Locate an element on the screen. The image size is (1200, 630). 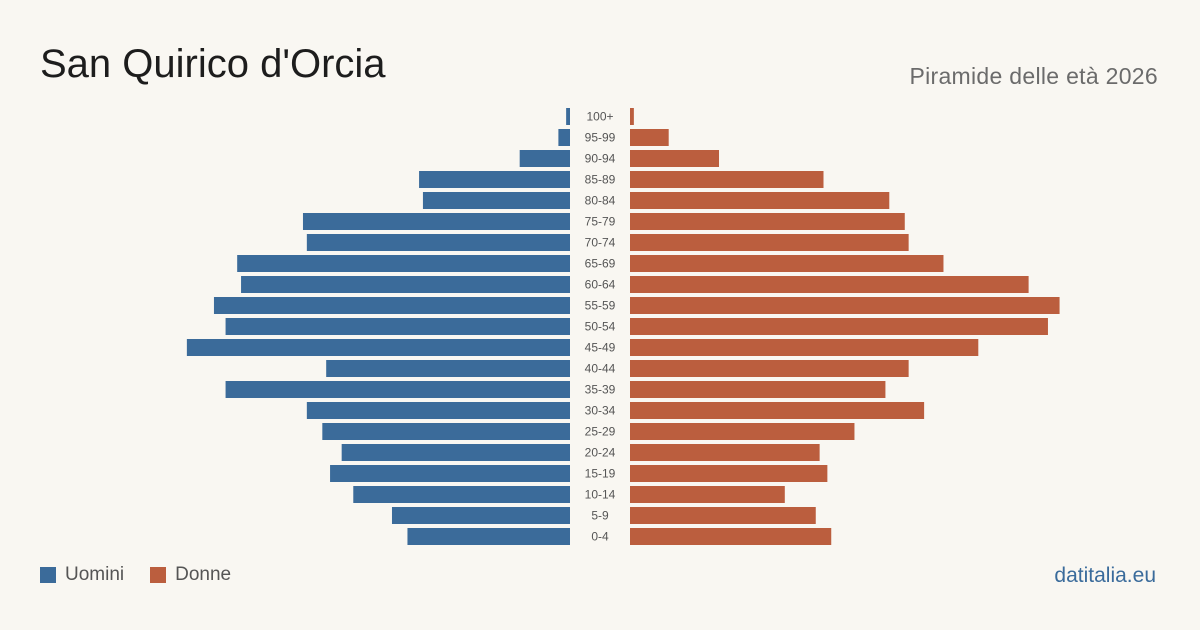
chart-subtitle: Piramide delle età 2026 is located at coordinates (1033, 76).